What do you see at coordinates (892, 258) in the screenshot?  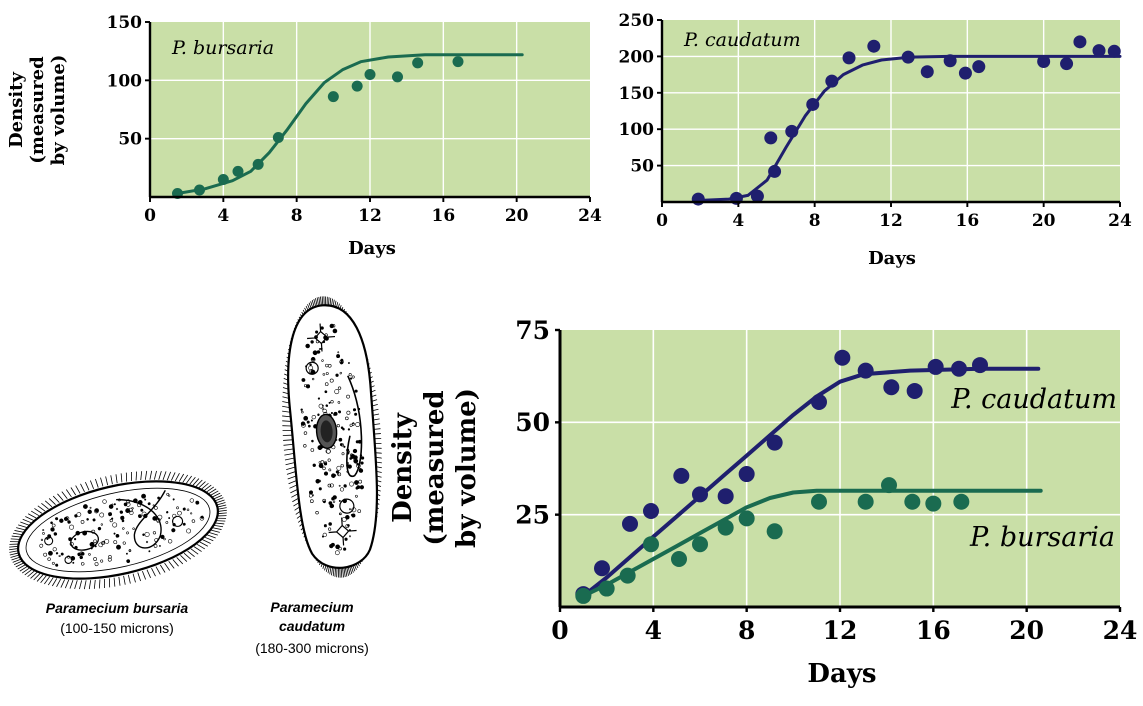 I see `x-axis-title: Days` at bounding box center [892, 258].